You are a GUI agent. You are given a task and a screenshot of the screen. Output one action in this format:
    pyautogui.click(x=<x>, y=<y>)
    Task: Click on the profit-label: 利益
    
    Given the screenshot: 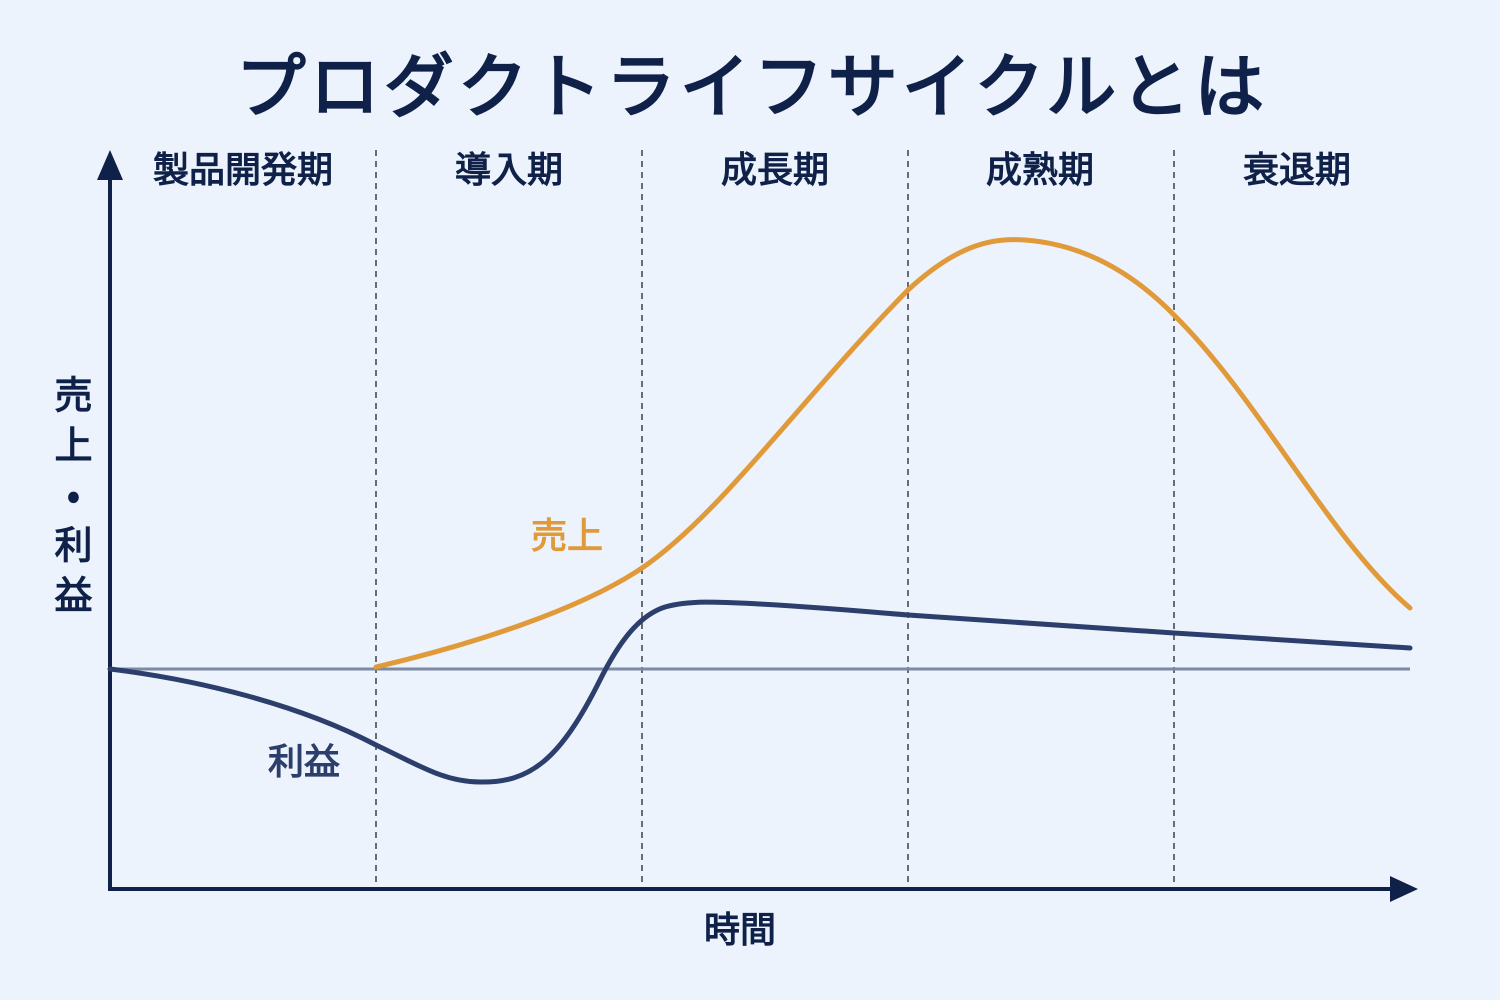 What is the action you would take?
    pyautogui.click(x=304, y=762)
    